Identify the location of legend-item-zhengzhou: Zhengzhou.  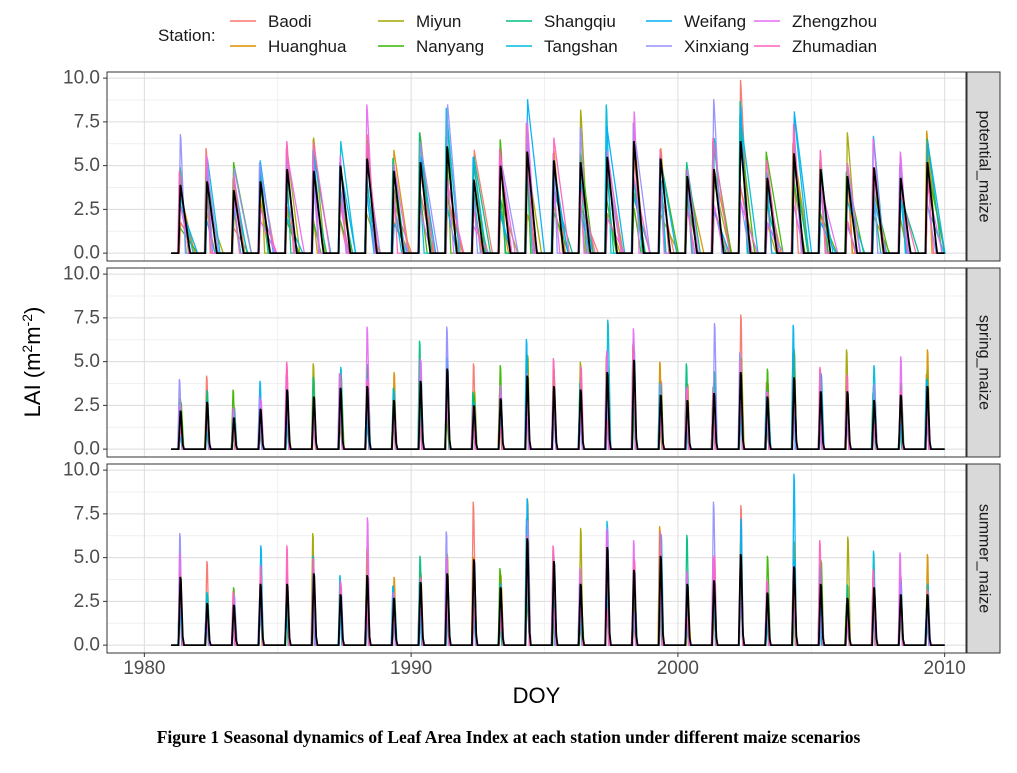
(815, 21).